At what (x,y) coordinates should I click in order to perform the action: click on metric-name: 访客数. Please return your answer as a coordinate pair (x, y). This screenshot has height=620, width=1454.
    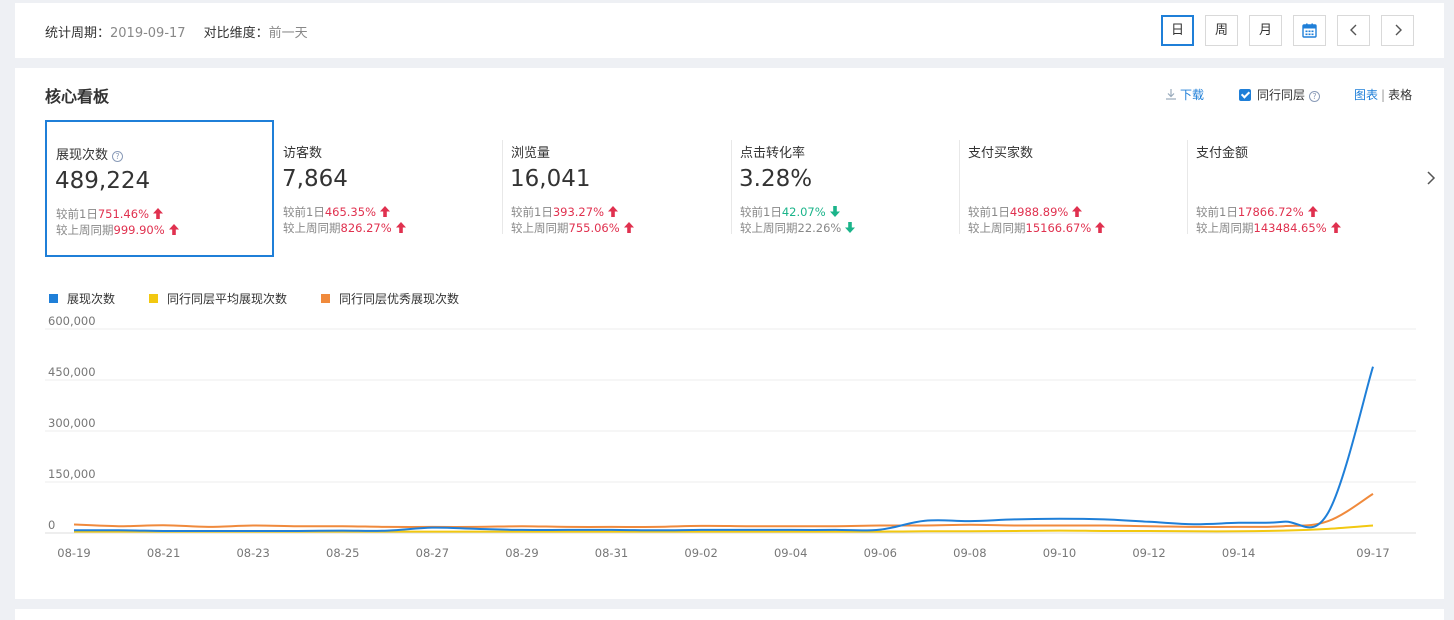
    Looking at the image, I should click on (303, 153).